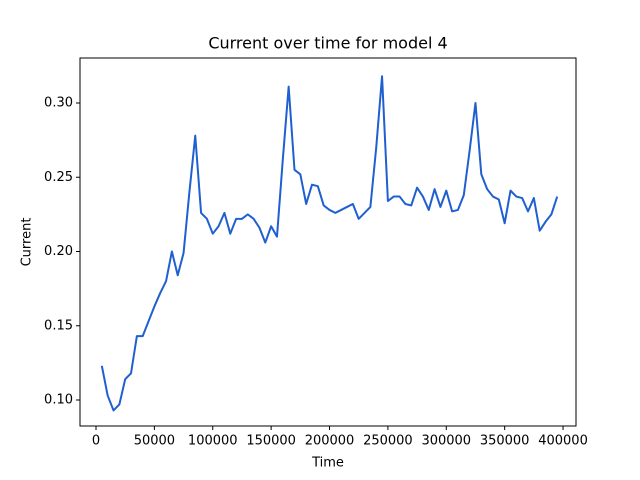 This screenshot has height=480, width=640. I want to click on x-tick-label: 0, so click(96, 441).